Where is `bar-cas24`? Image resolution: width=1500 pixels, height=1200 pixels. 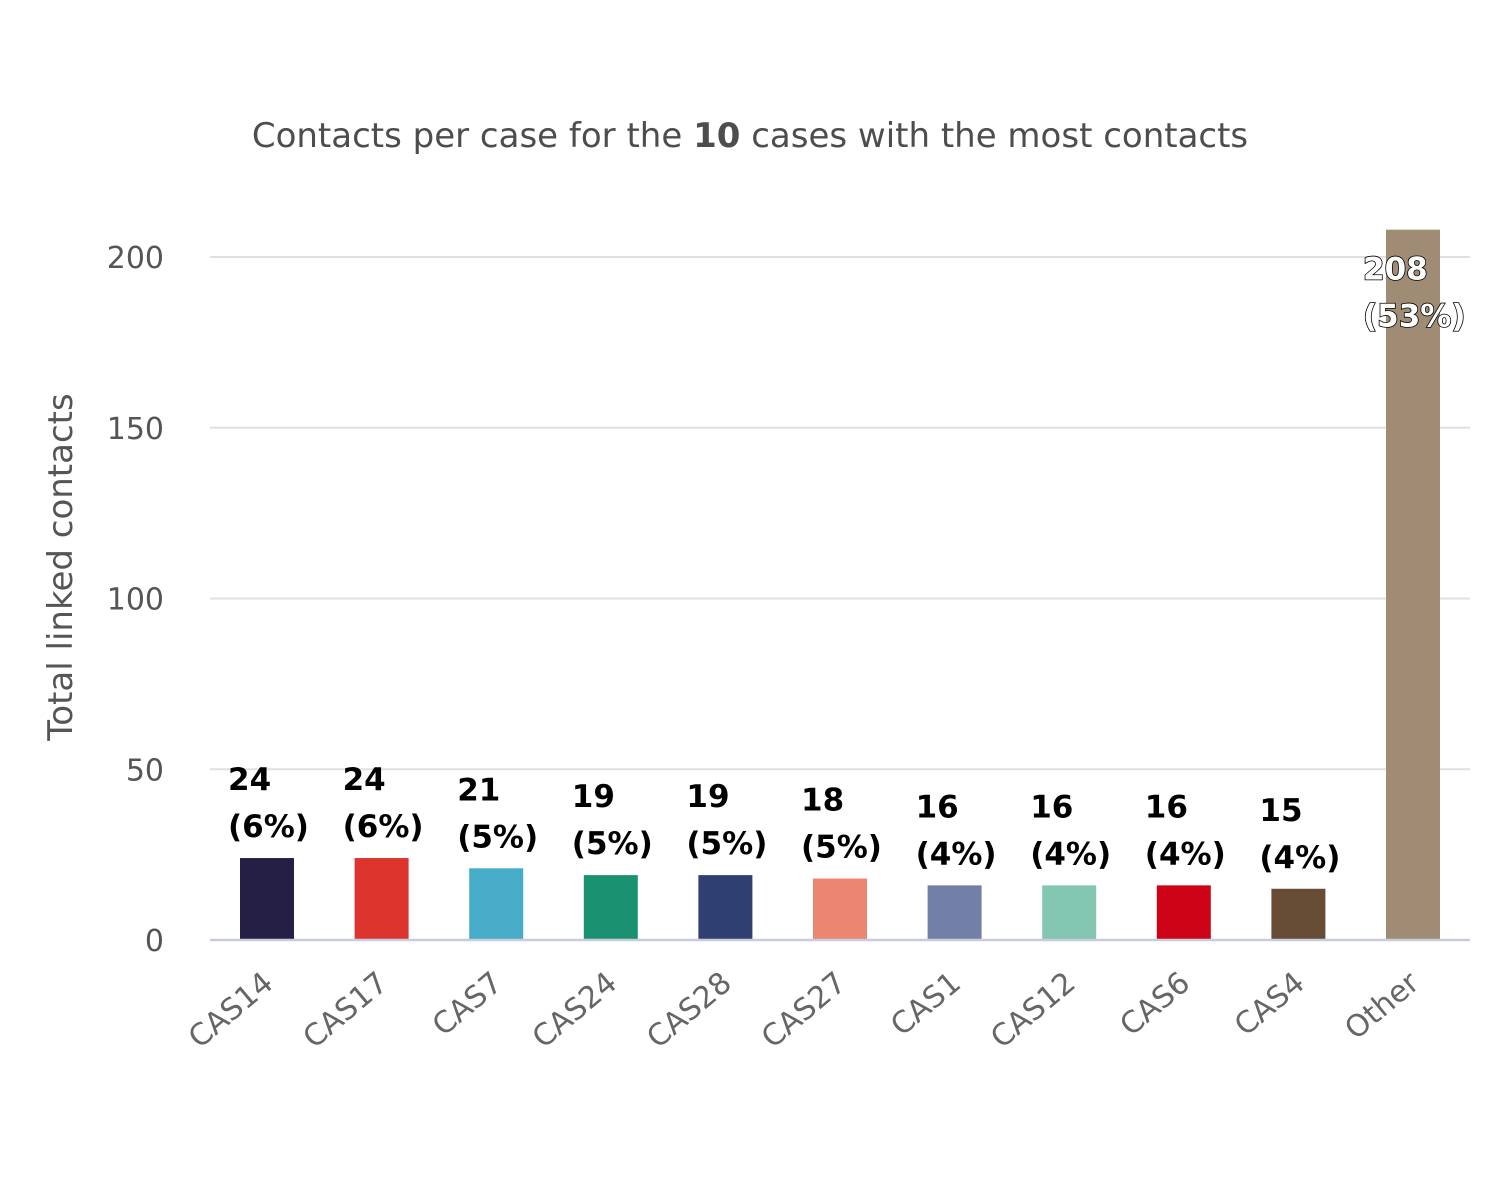
bar-cas24 is located at coordinates (610, 907).